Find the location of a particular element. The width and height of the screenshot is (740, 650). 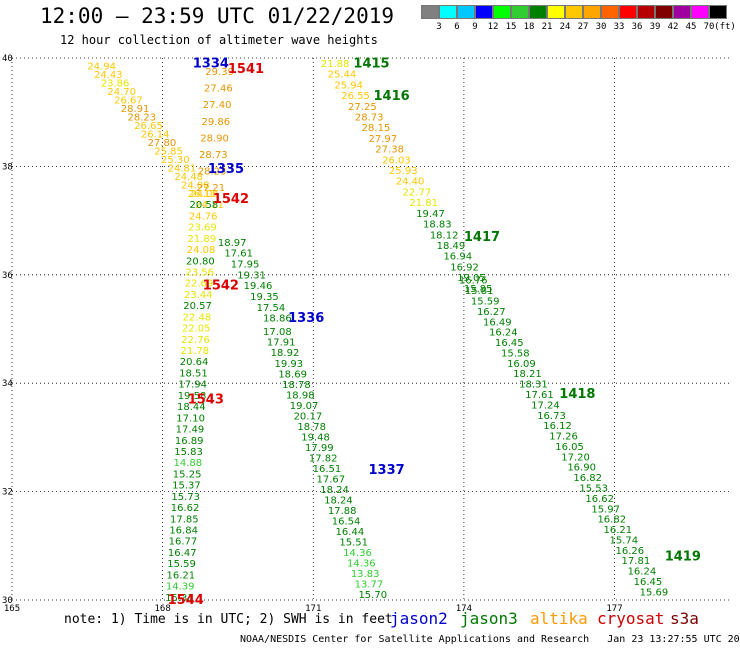

wave-height-value: 22.69 is located at coordinates (199, 284).